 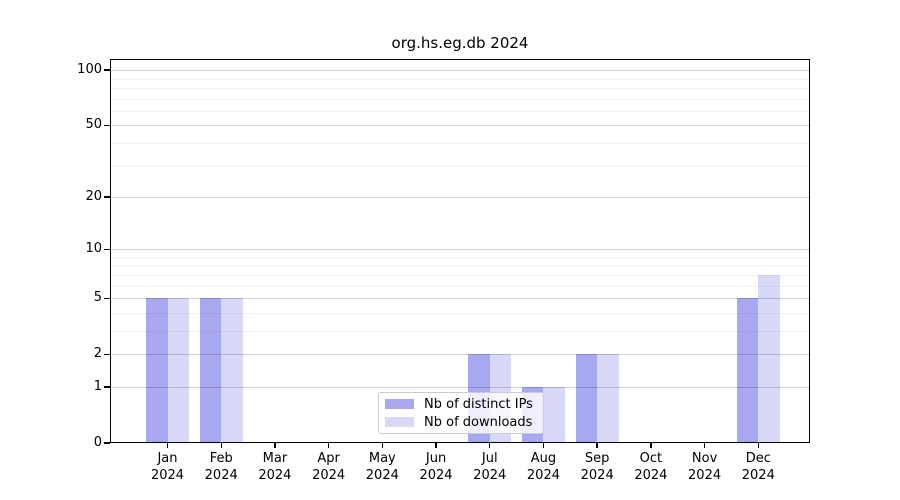 I want to click on legend-item-downloads: Nb of downloads, so click(x=461, y=422).